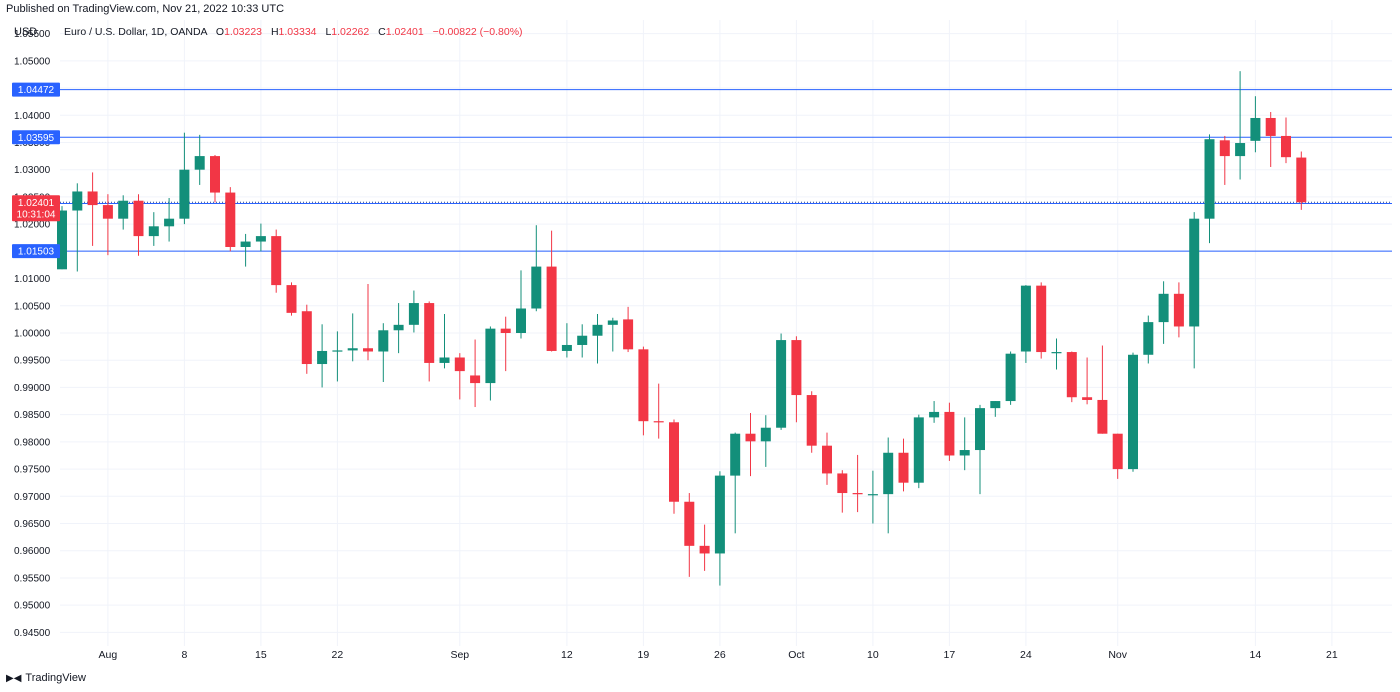 The height and width of the screenshot is (692, 1400). What do you see at coordinates (32, 497) in the screenshot?
I see `y-tick-label: 0.97000` at bounding box center [32, 497].